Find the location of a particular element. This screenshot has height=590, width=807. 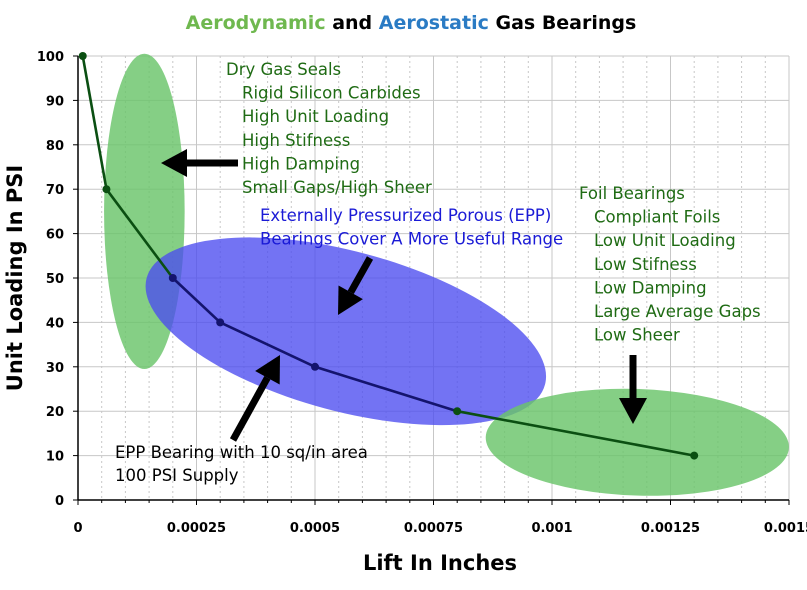

title-and: and is located at coordinates (352, 23).